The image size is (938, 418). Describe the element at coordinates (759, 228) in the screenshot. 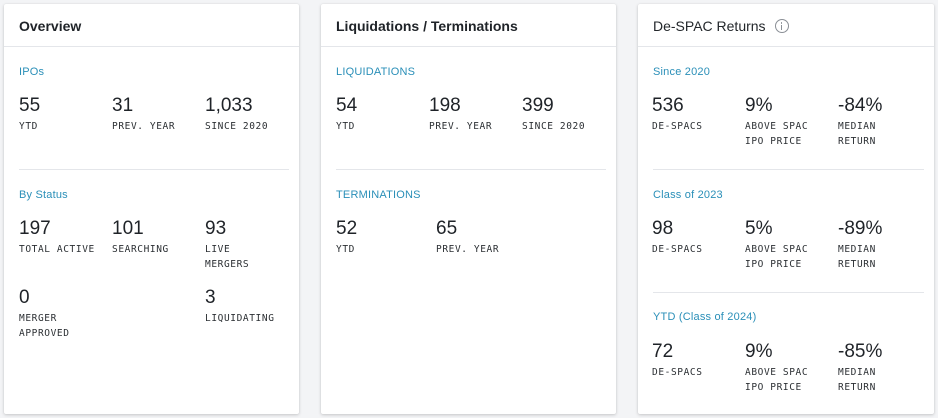

I see `stat-value: 5%` at that location.